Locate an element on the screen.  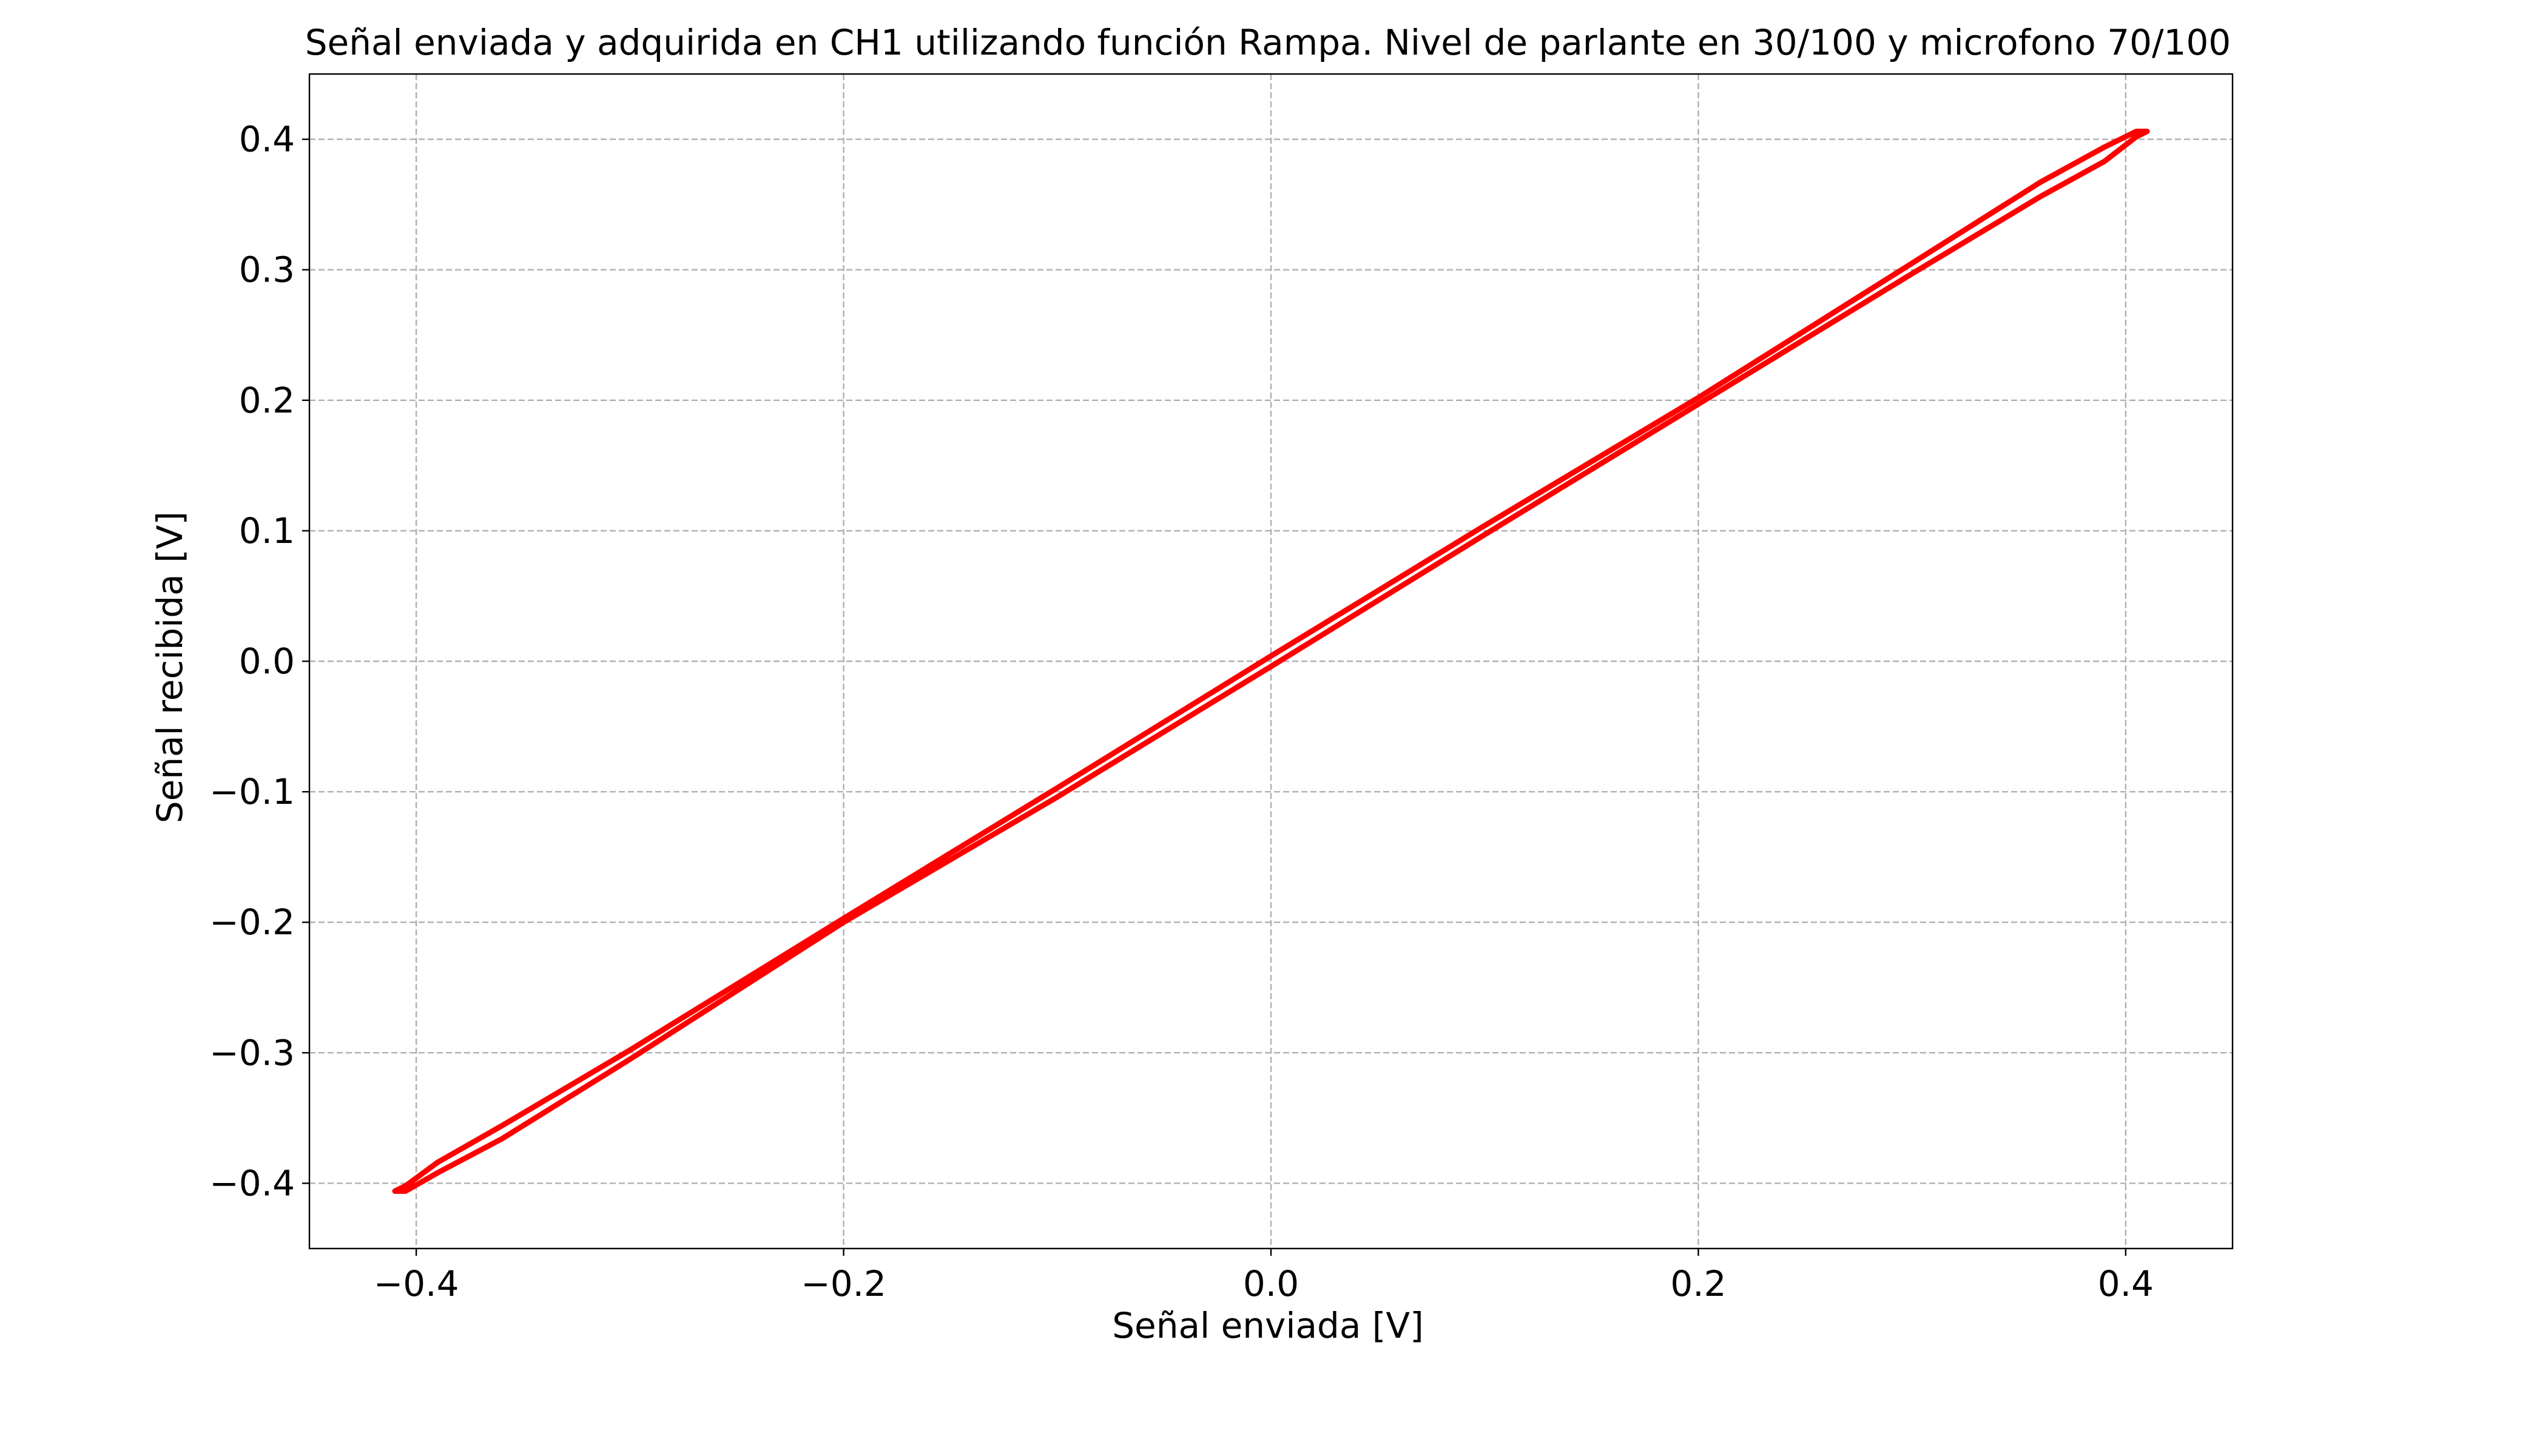
y-tick-label: 0.0 is located at coordinates (267, 661).